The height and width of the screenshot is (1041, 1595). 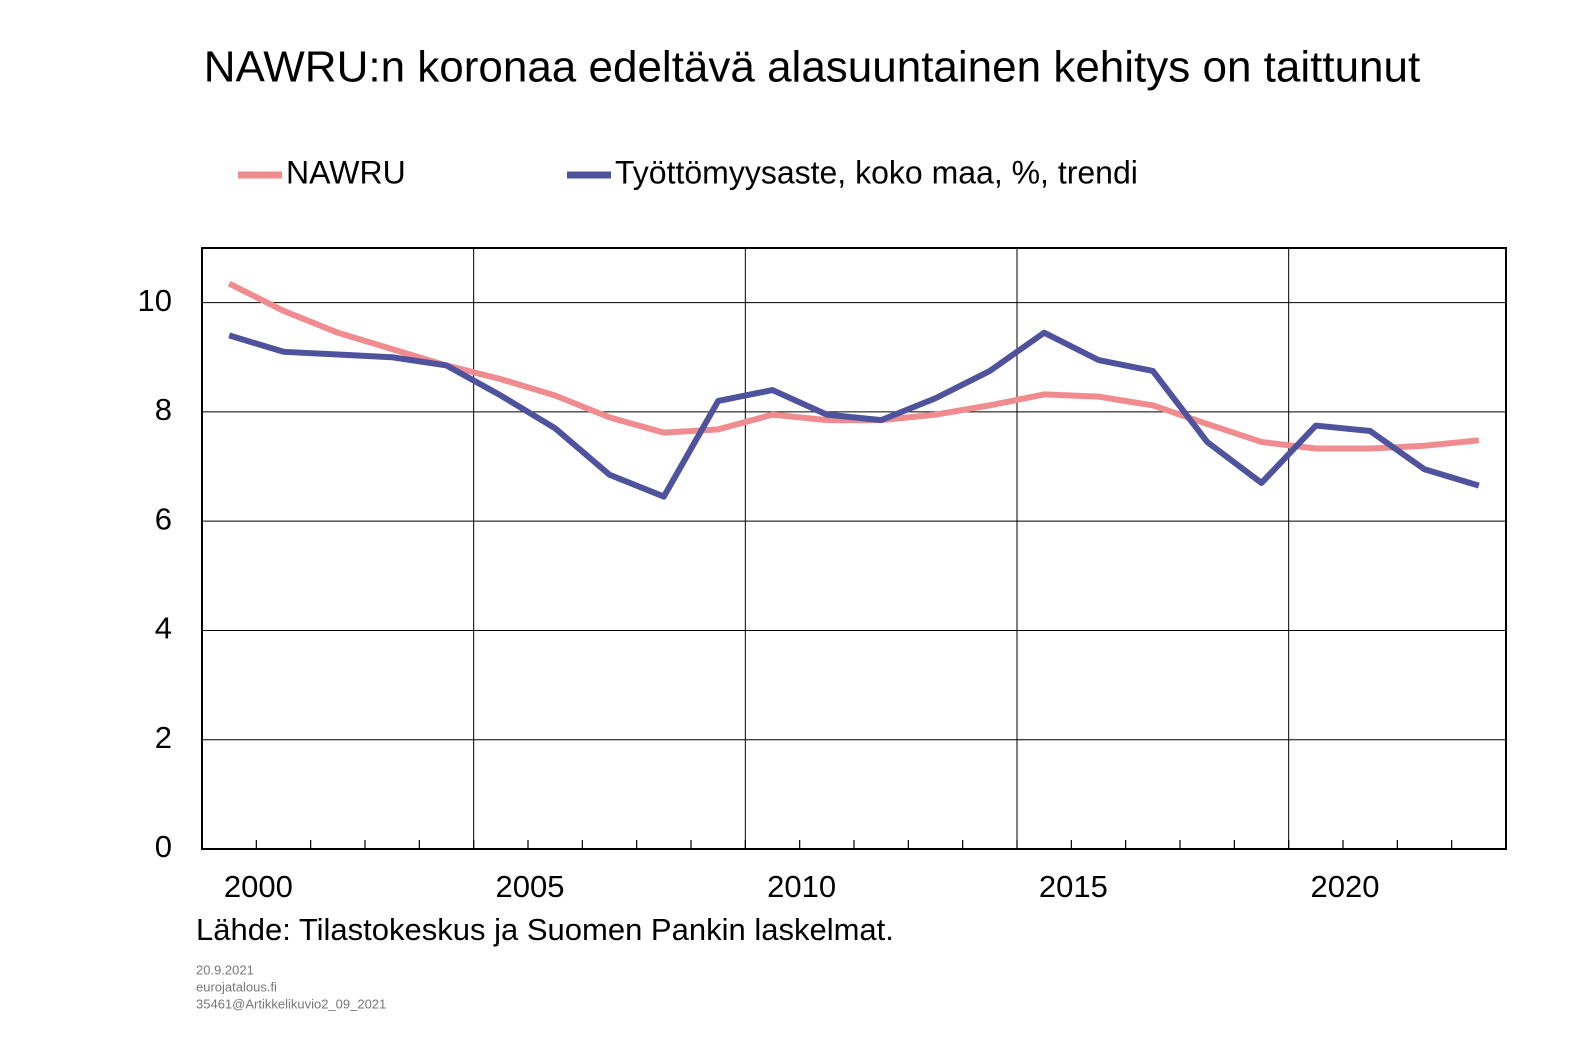 I want to click on x-tick-label: 2015, so click(x=1073, y=886).